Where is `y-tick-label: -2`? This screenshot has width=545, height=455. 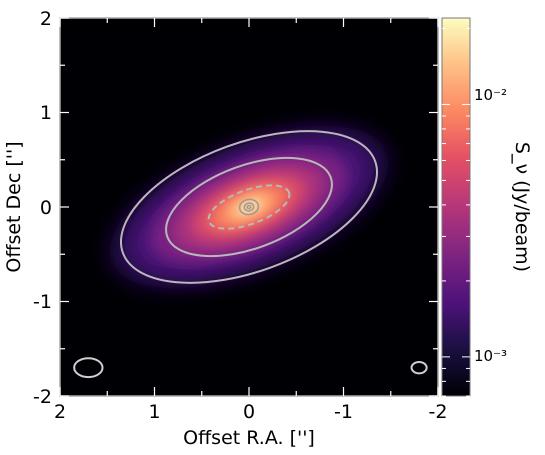
y-tick-label: -2 is located at coordinates (42, 397).